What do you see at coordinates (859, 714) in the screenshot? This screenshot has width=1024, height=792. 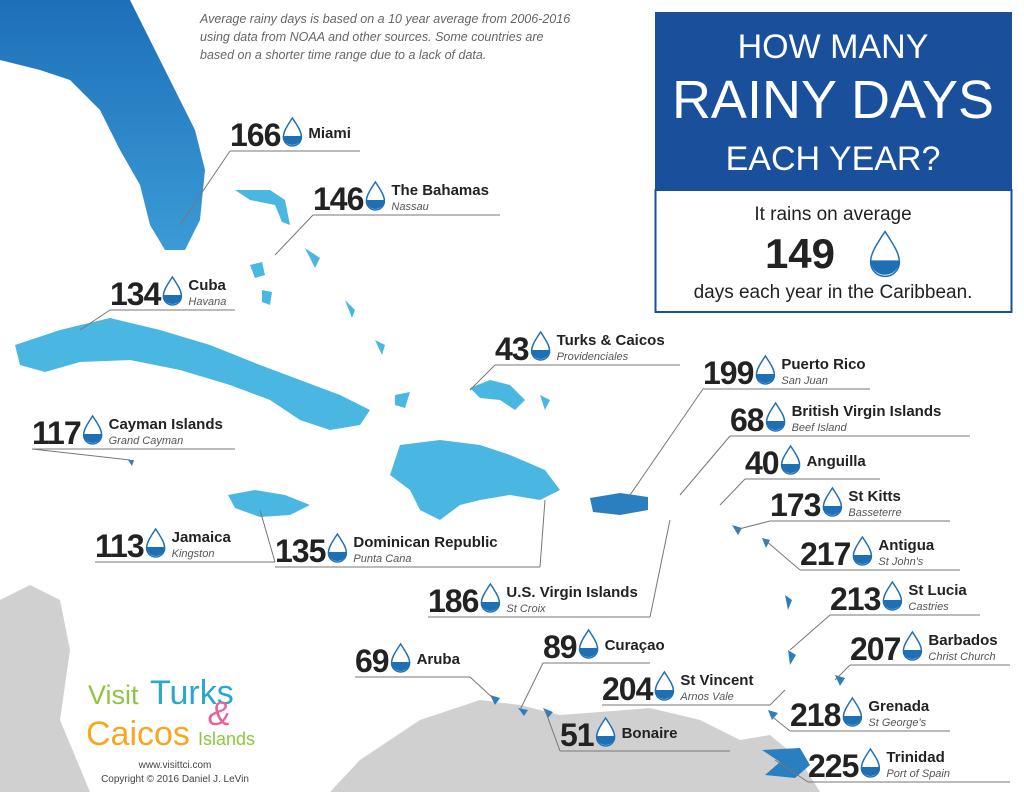 I see `location-label: 218 Grenada St George's` at bounding box center [859, 714].